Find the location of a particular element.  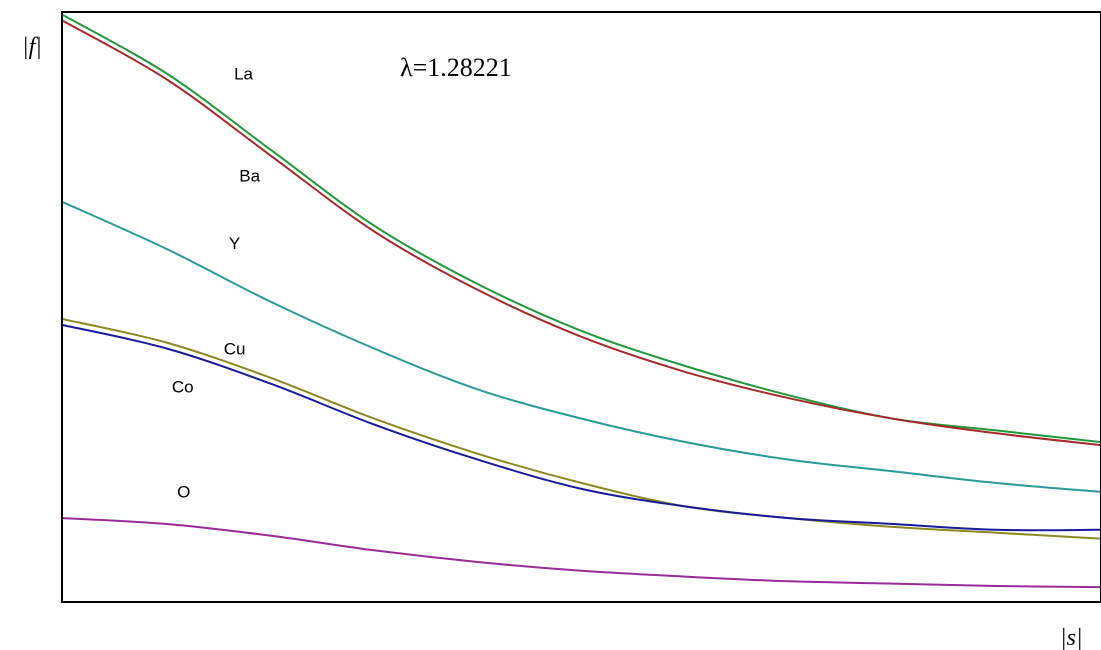

x-axis-label: |s| is located at coordinates (1071, 637).